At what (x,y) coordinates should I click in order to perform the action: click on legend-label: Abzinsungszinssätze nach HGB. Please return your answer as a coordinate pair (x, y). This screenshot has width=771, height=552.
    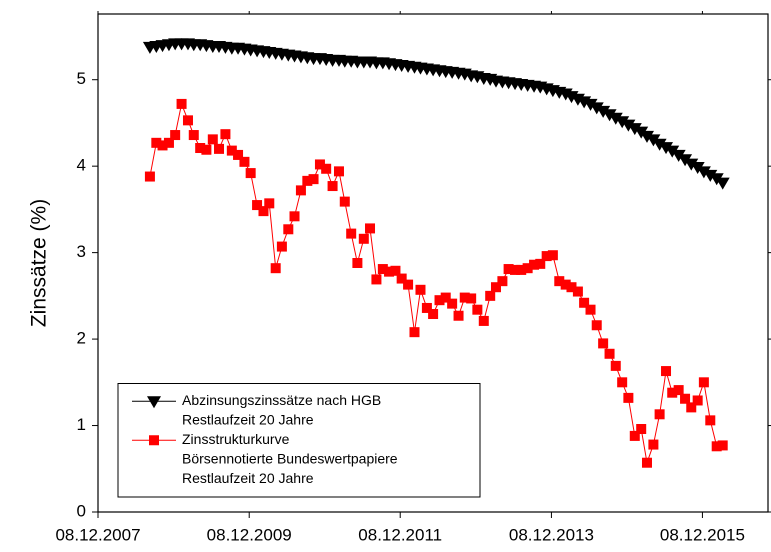
    Looking at the image, I should click on (281, 400).